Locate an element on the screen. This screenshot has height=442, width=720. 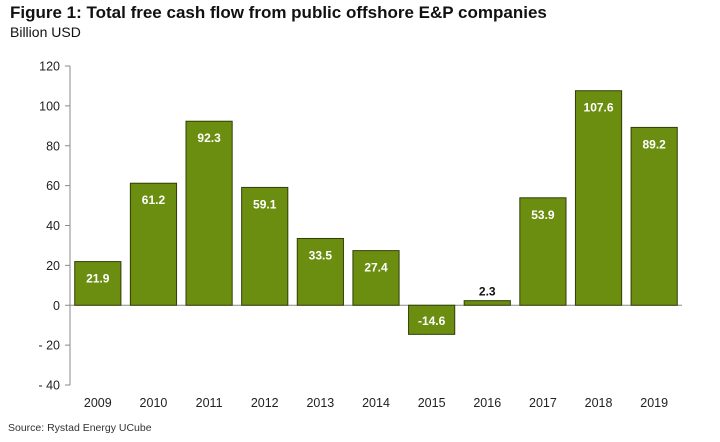
data-label: 59.1 is located at coordinates (265, 204).